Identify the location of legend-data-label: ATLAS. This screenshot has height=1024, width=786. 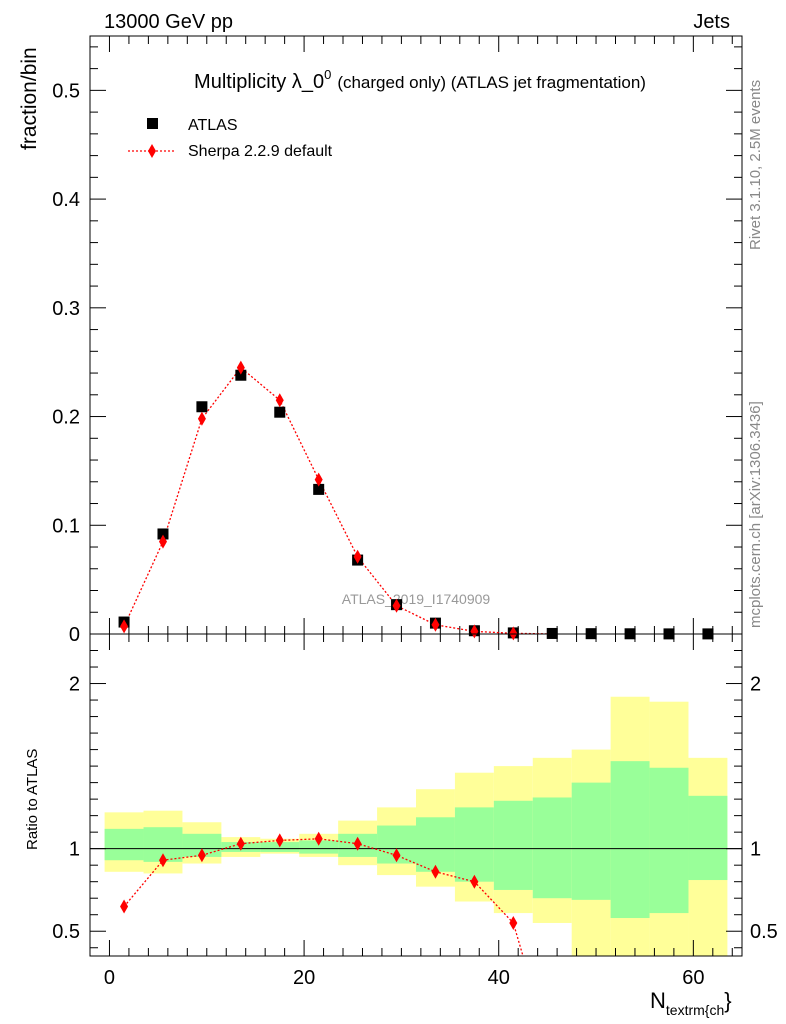
(213, 125).